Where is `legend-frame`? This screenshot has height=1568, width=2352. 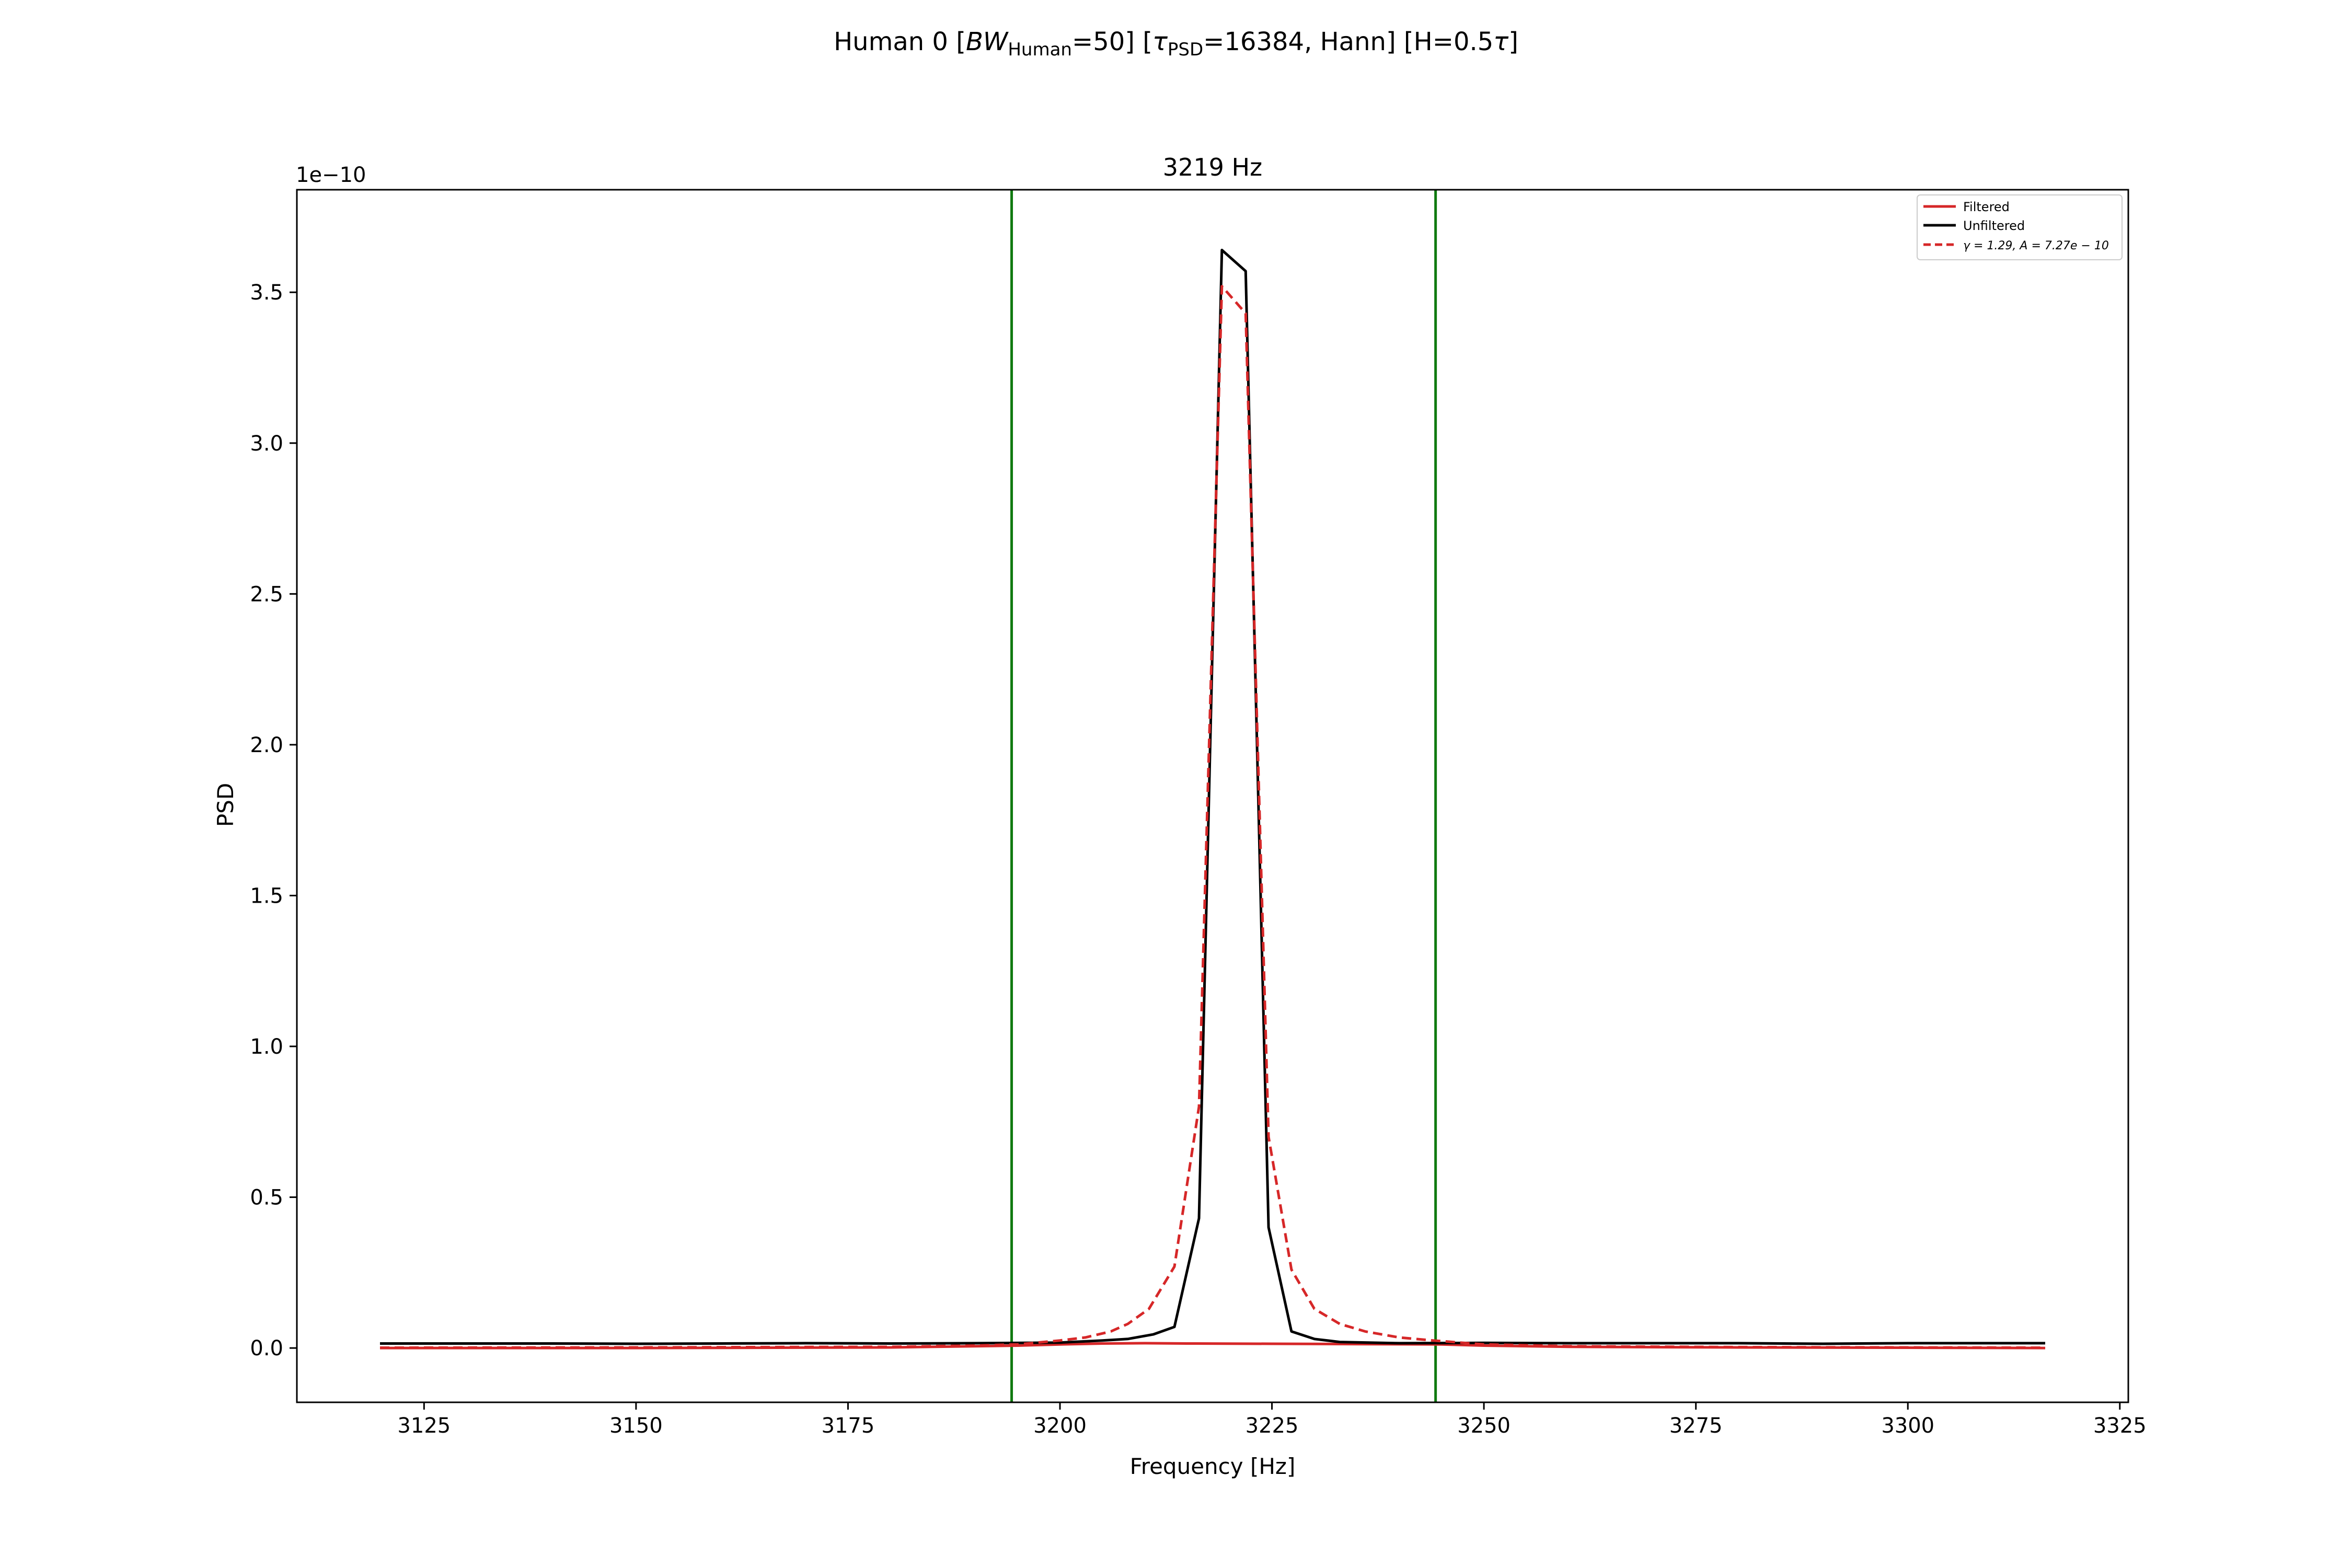 legend-frame is located at coordinates (2020, 227).